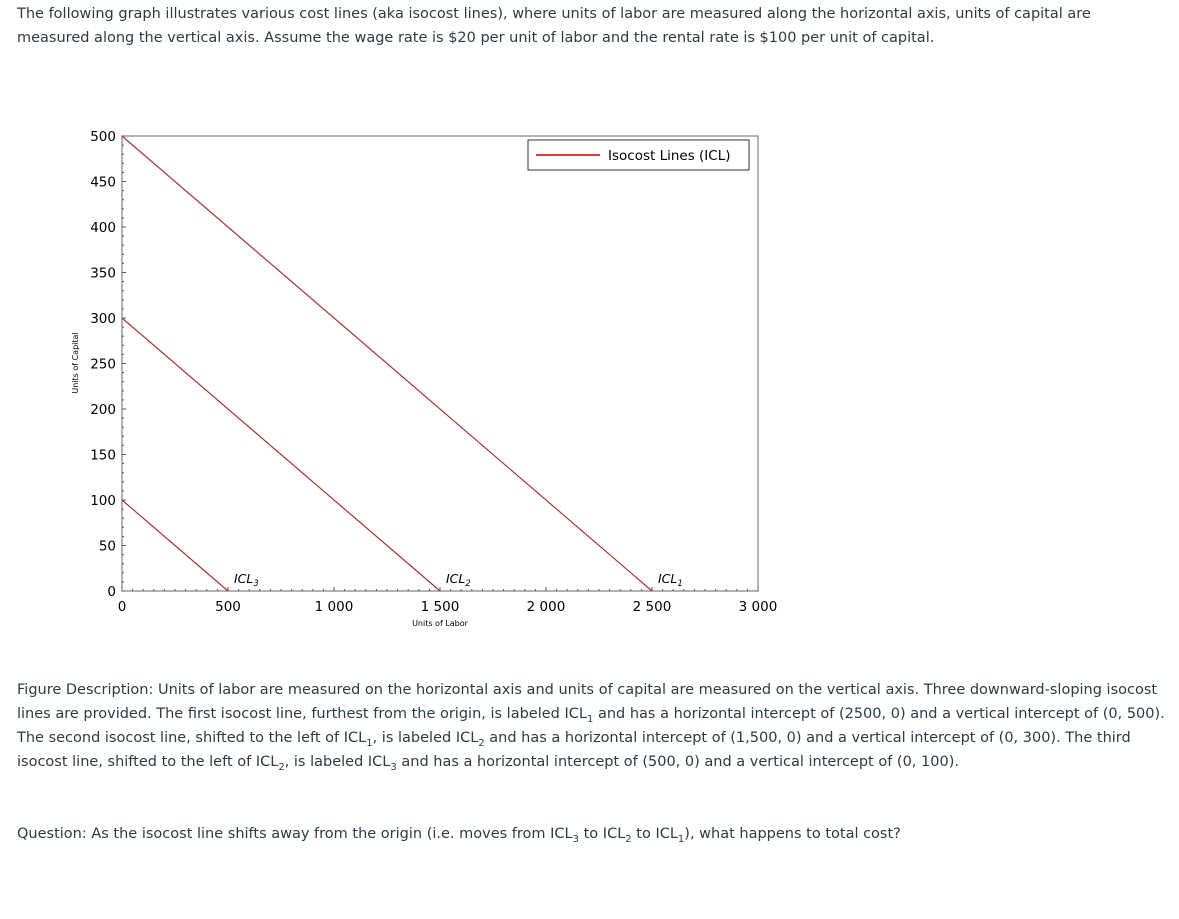  I want to click on question-icl-3-sub: 1, so click(681, 839).